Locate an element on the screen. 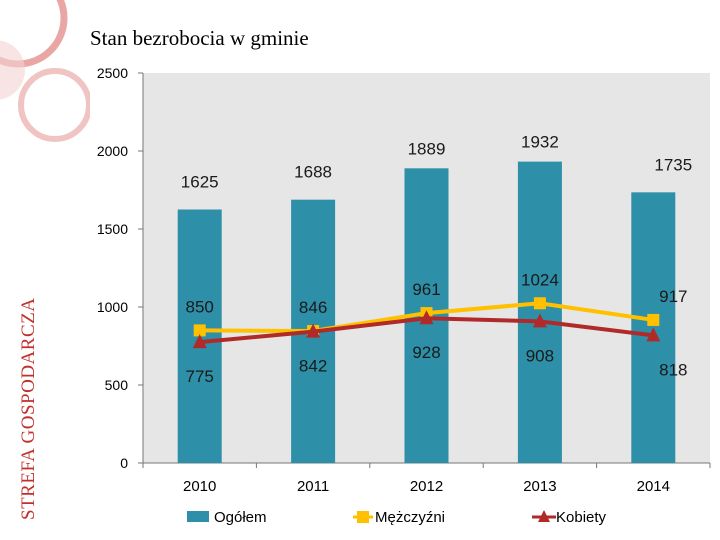 This screenshot has height=540, width=720. kobiety-value-label: 818 is located at coordinates (673, 369).